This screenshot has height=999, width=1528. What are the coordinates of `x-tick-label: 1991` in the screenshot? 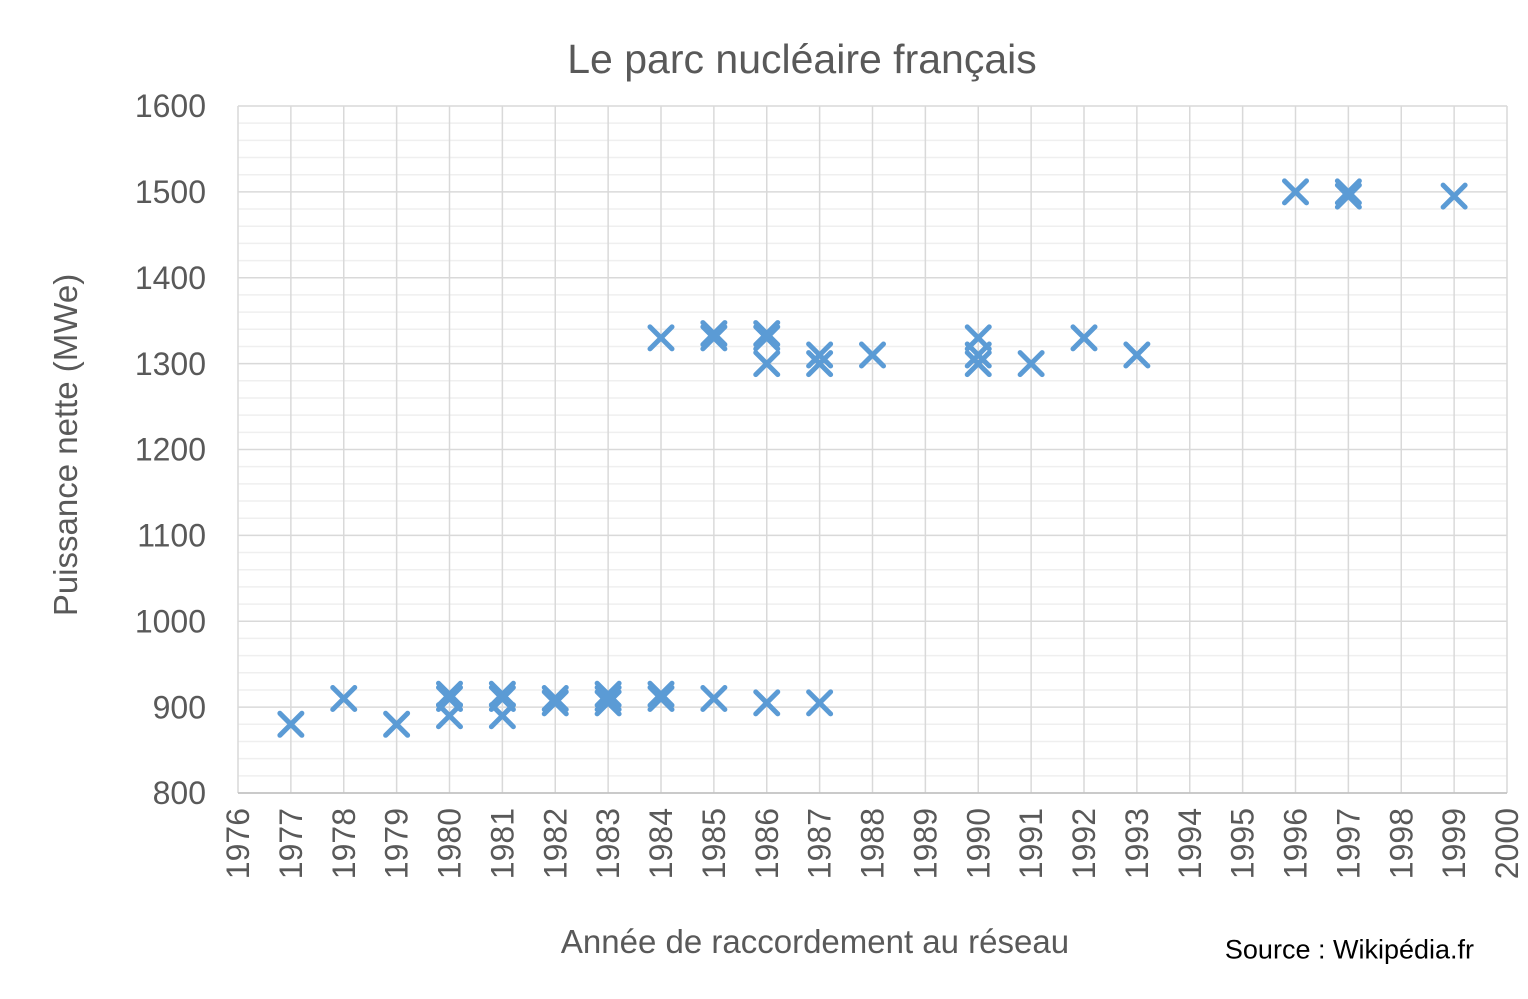 It's located at (1031, 843).